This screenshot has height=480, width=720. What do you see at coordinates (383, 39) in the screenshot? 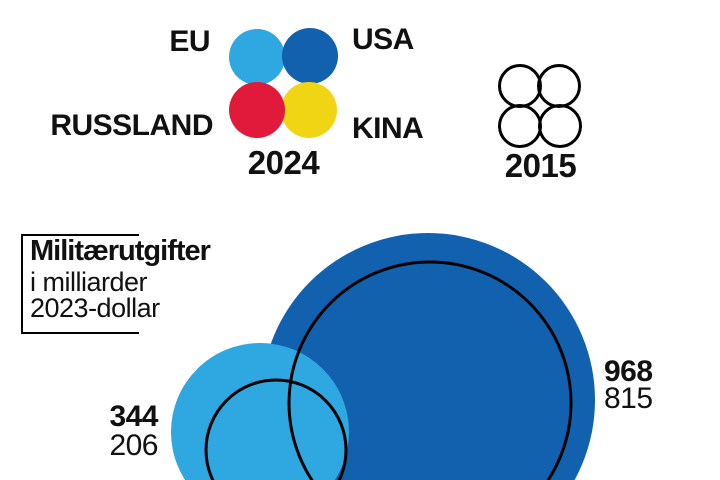
I see `legend-label-usa: USA` at bounding box center [383, 39].